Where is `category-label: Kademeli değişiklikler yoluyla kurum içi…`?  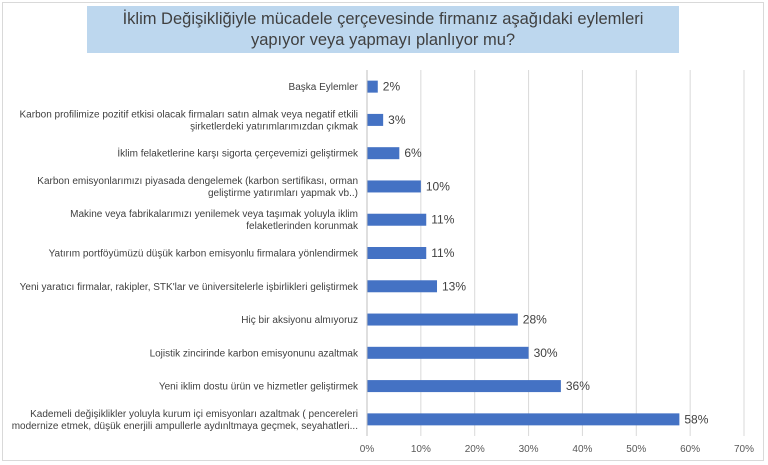
category-label: Kademeli değişiklikler yoluyla kurum içi… is located at coordinates (194, 414).